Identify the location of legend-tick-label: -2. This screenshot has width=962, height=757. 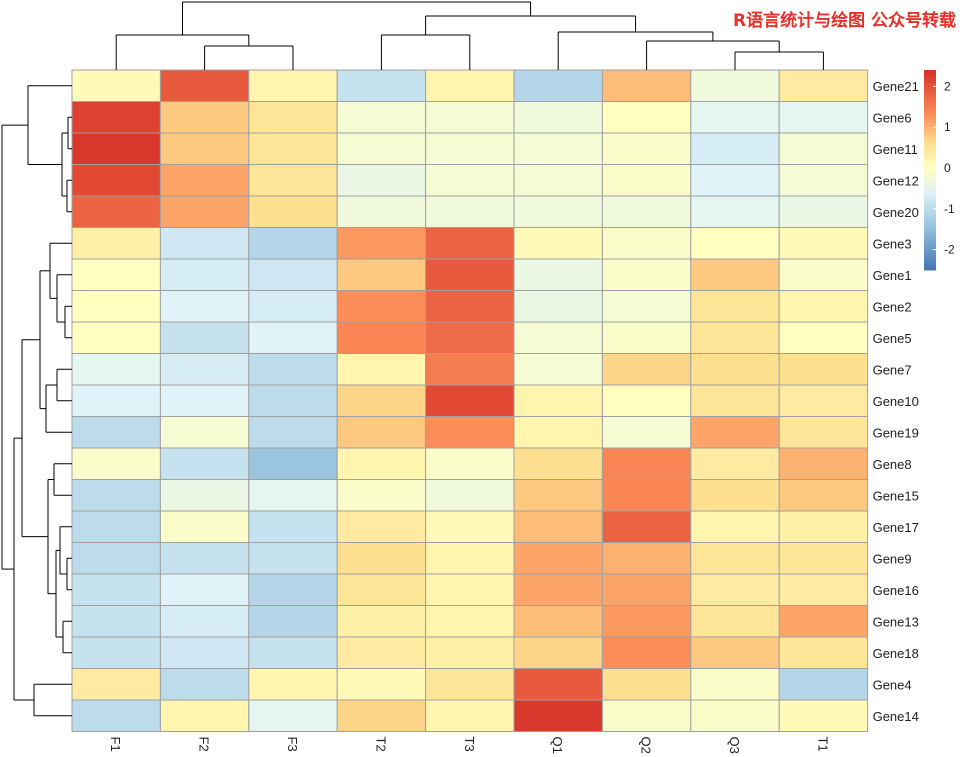
(949, 250).